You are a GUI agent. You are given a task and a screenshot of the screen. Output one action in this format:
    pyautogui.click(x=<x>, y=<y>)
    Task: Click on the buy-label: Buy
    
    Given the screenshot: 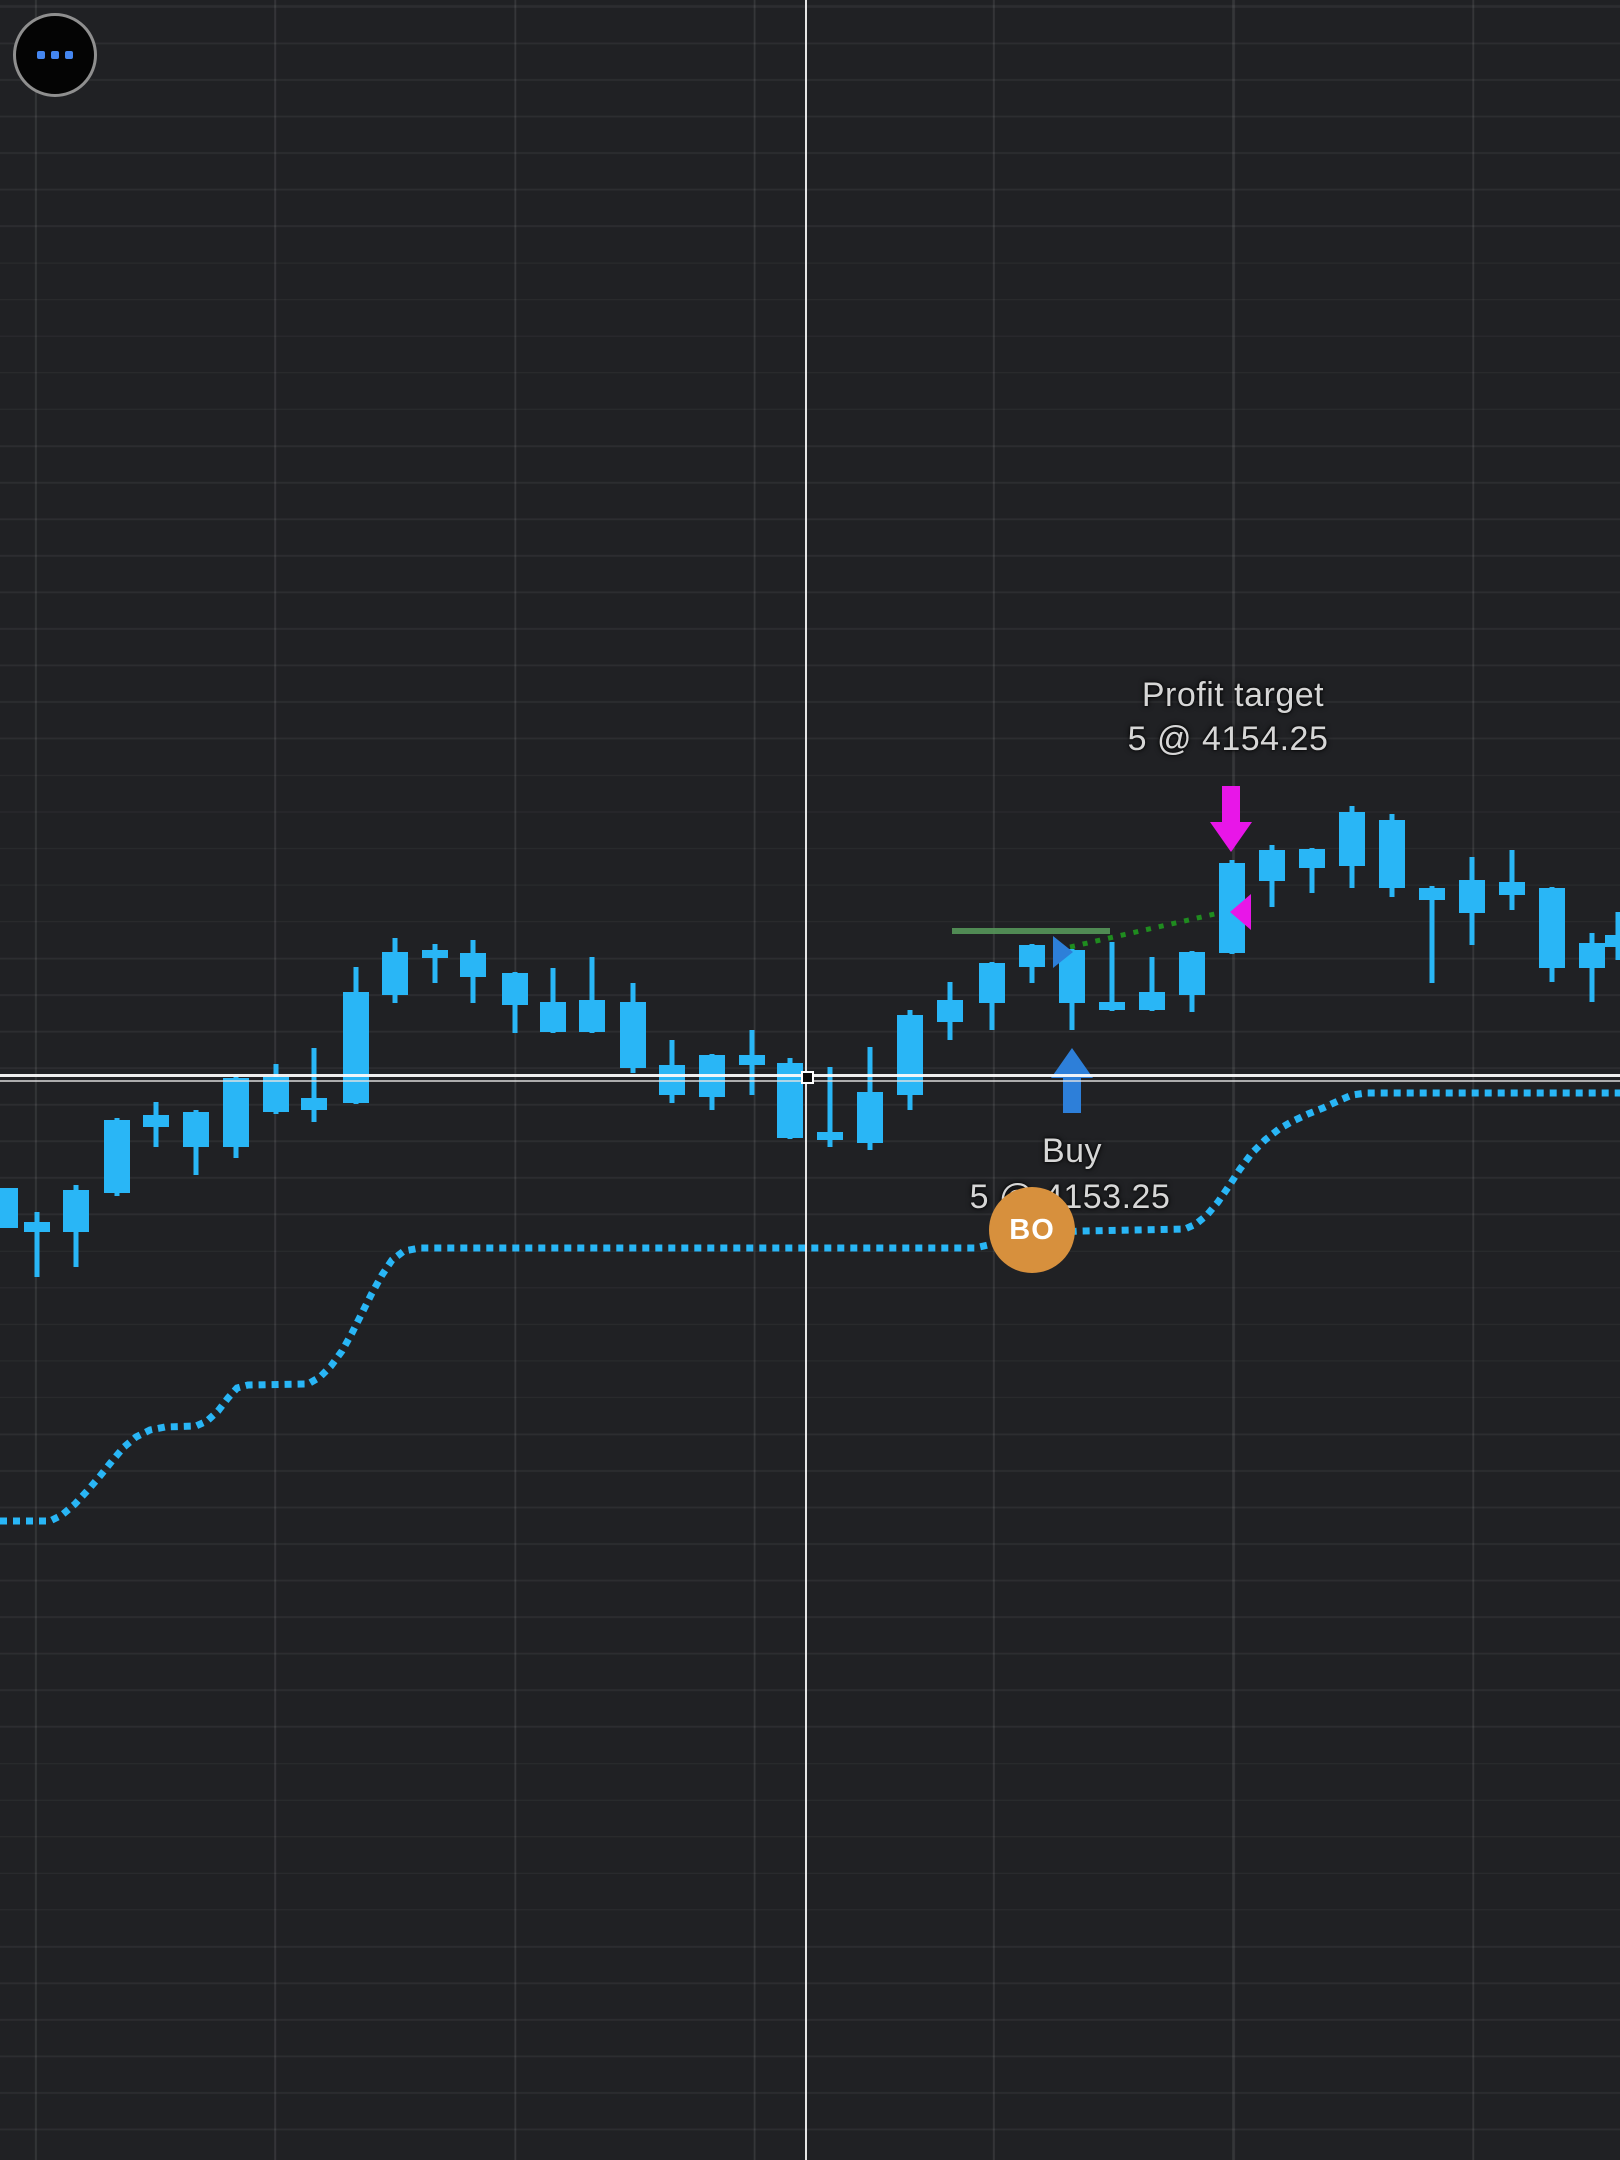 What is the action you would take?
    pyautogui.click(x=1072, y=1151)
    